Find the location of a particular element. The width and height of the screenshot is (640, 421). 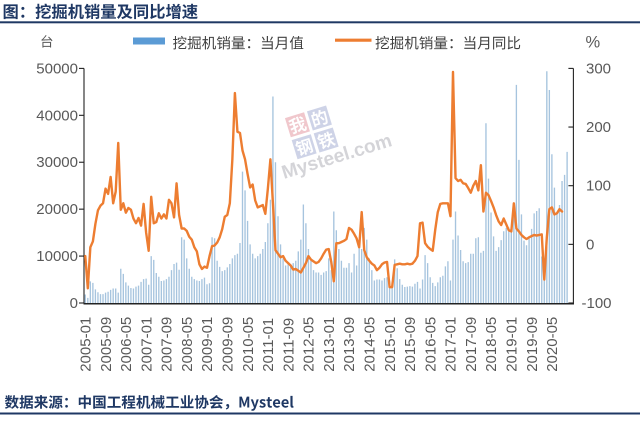

svg-text: 2018-05 is located at coordinates (491, 344).